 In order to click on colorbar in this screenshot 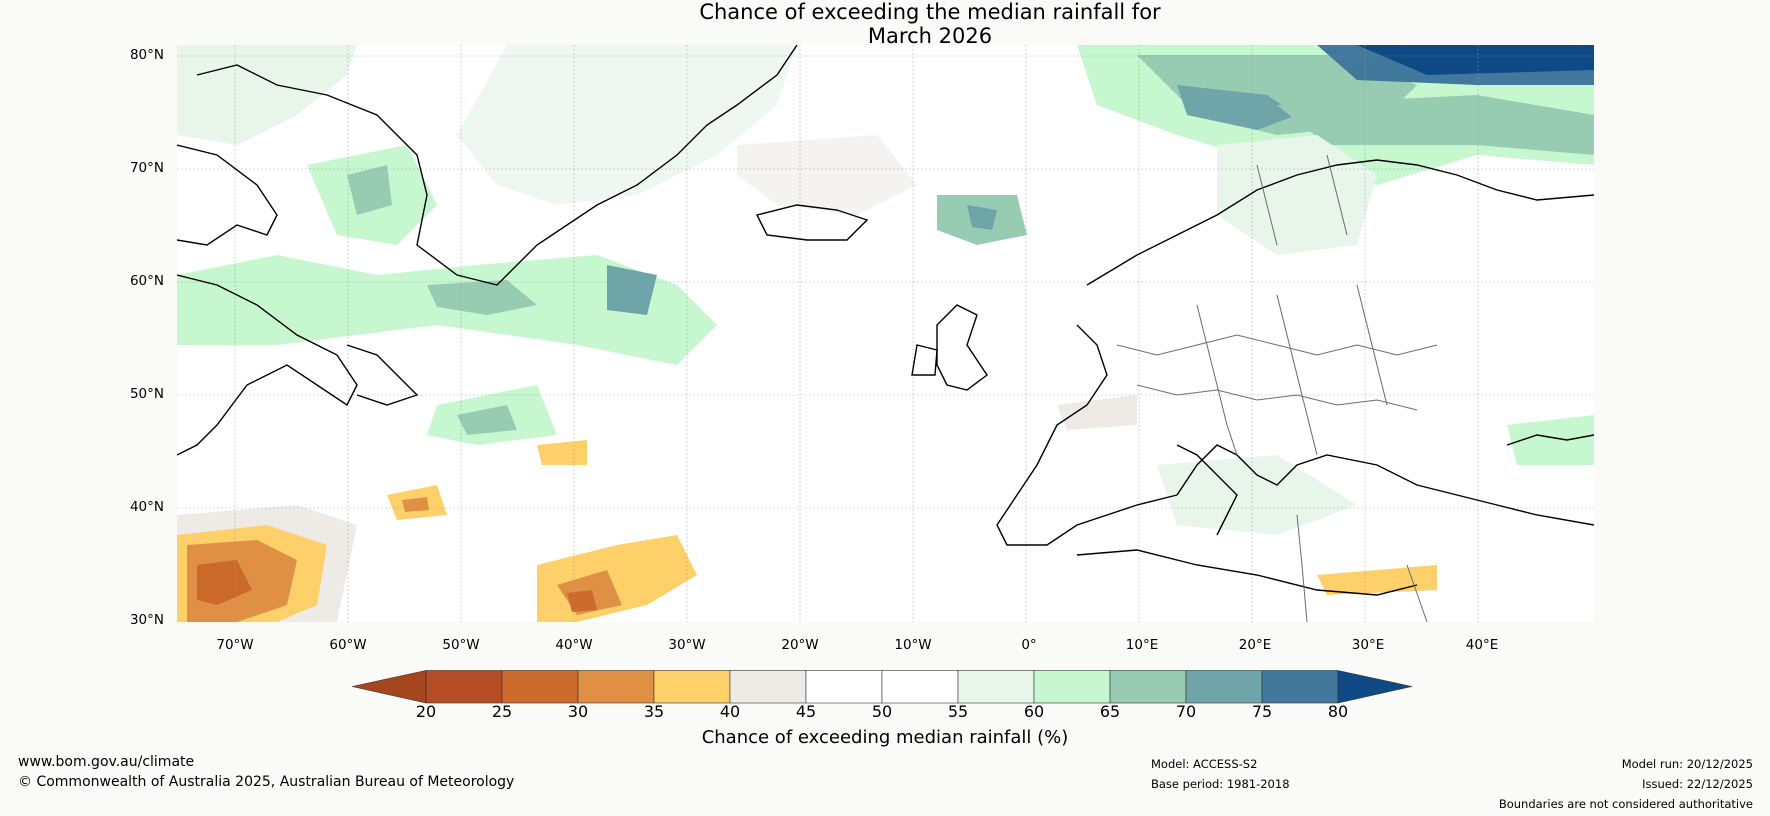, I will do `click(882, 687)`.